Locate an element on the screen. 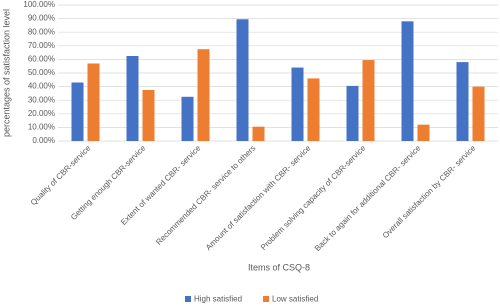 The width and height of the screenshot is (500, 308). y-axis-title: percentages of satisfaction level is located at coordinates (6, 73).